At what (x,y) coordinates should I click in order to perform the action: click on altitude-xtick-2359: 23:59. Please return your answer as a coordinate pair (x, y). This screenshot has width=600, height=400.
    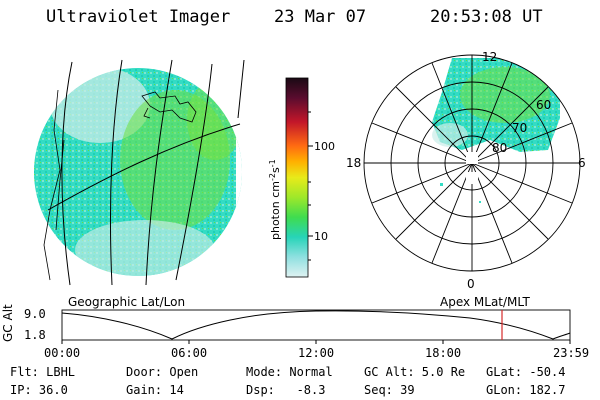
    Looking at the image, I should click on (571, 353).